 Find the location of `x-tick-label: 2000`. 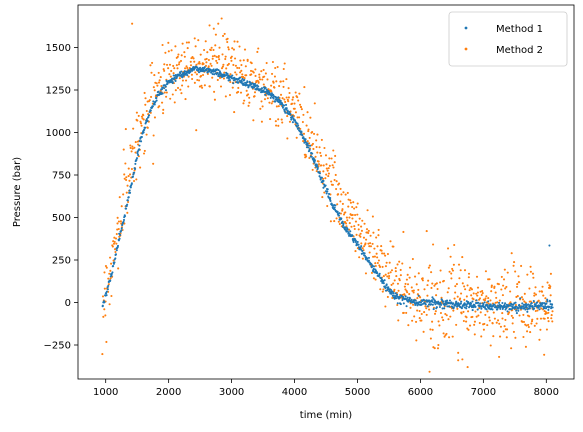

x-tick-label: 2000 is located at coordinates (168, 392).